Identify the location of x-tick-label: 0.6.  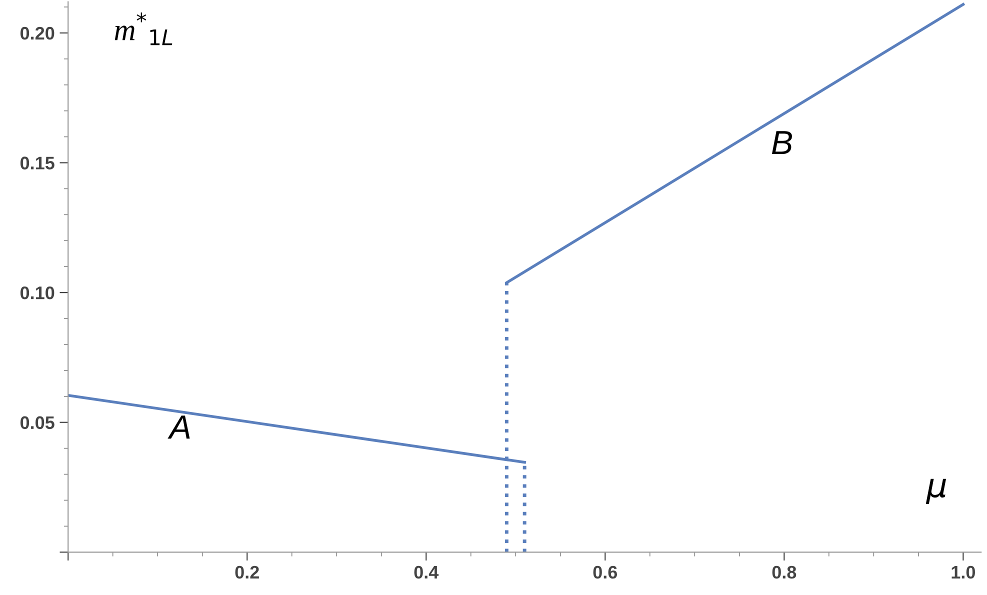
(605, 572).